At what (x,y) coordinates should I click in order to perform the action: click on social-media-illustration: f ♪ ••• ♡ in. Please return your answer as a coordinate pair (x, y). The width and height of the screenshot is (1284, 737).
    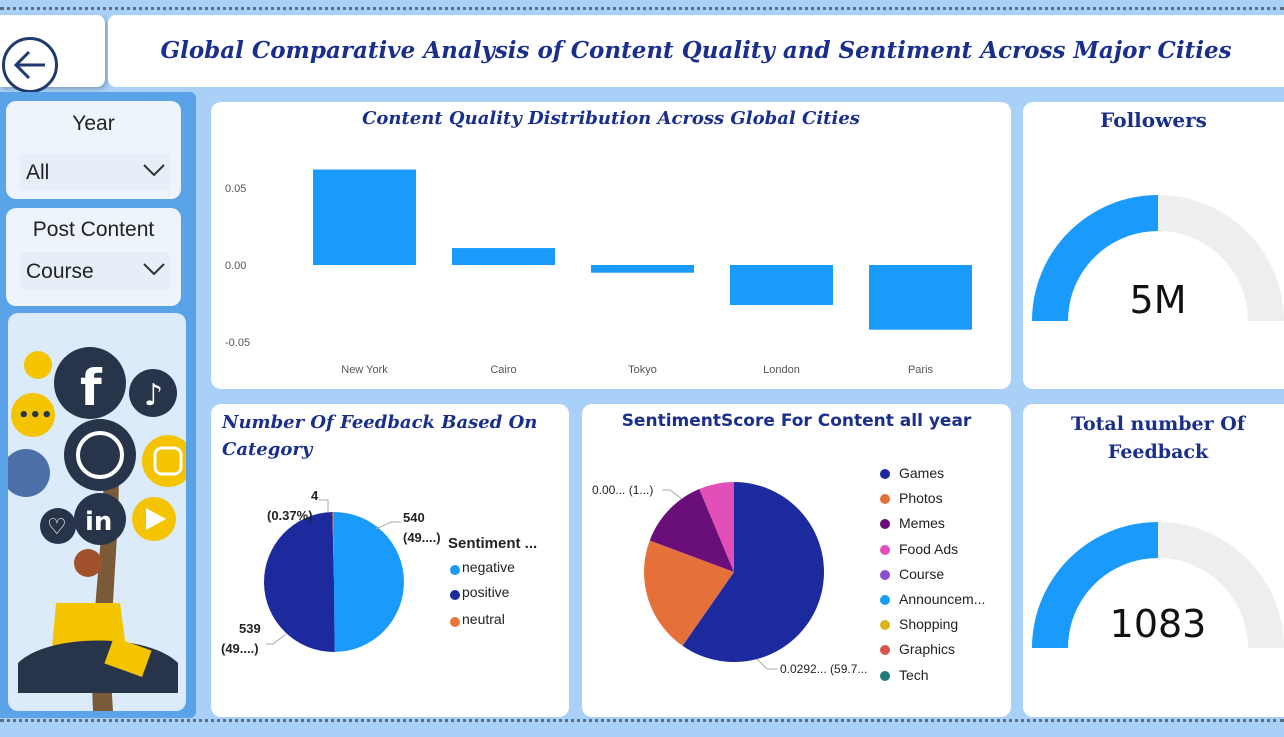
    Looking at the image, I should click on (97, 512).